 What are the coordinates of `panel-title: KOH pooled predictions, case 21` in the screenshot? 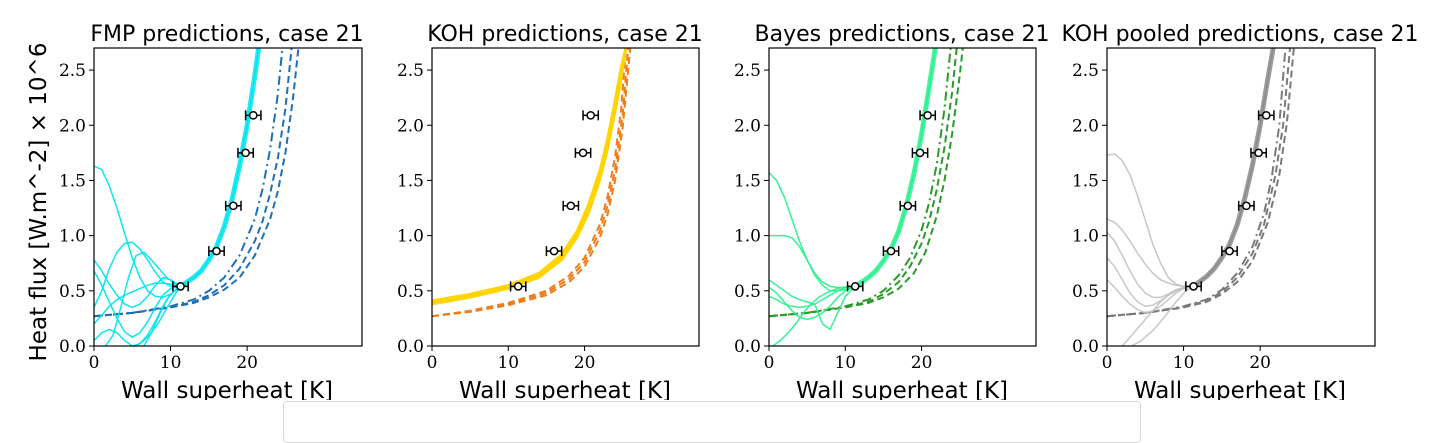 It's located at (1240, 34).